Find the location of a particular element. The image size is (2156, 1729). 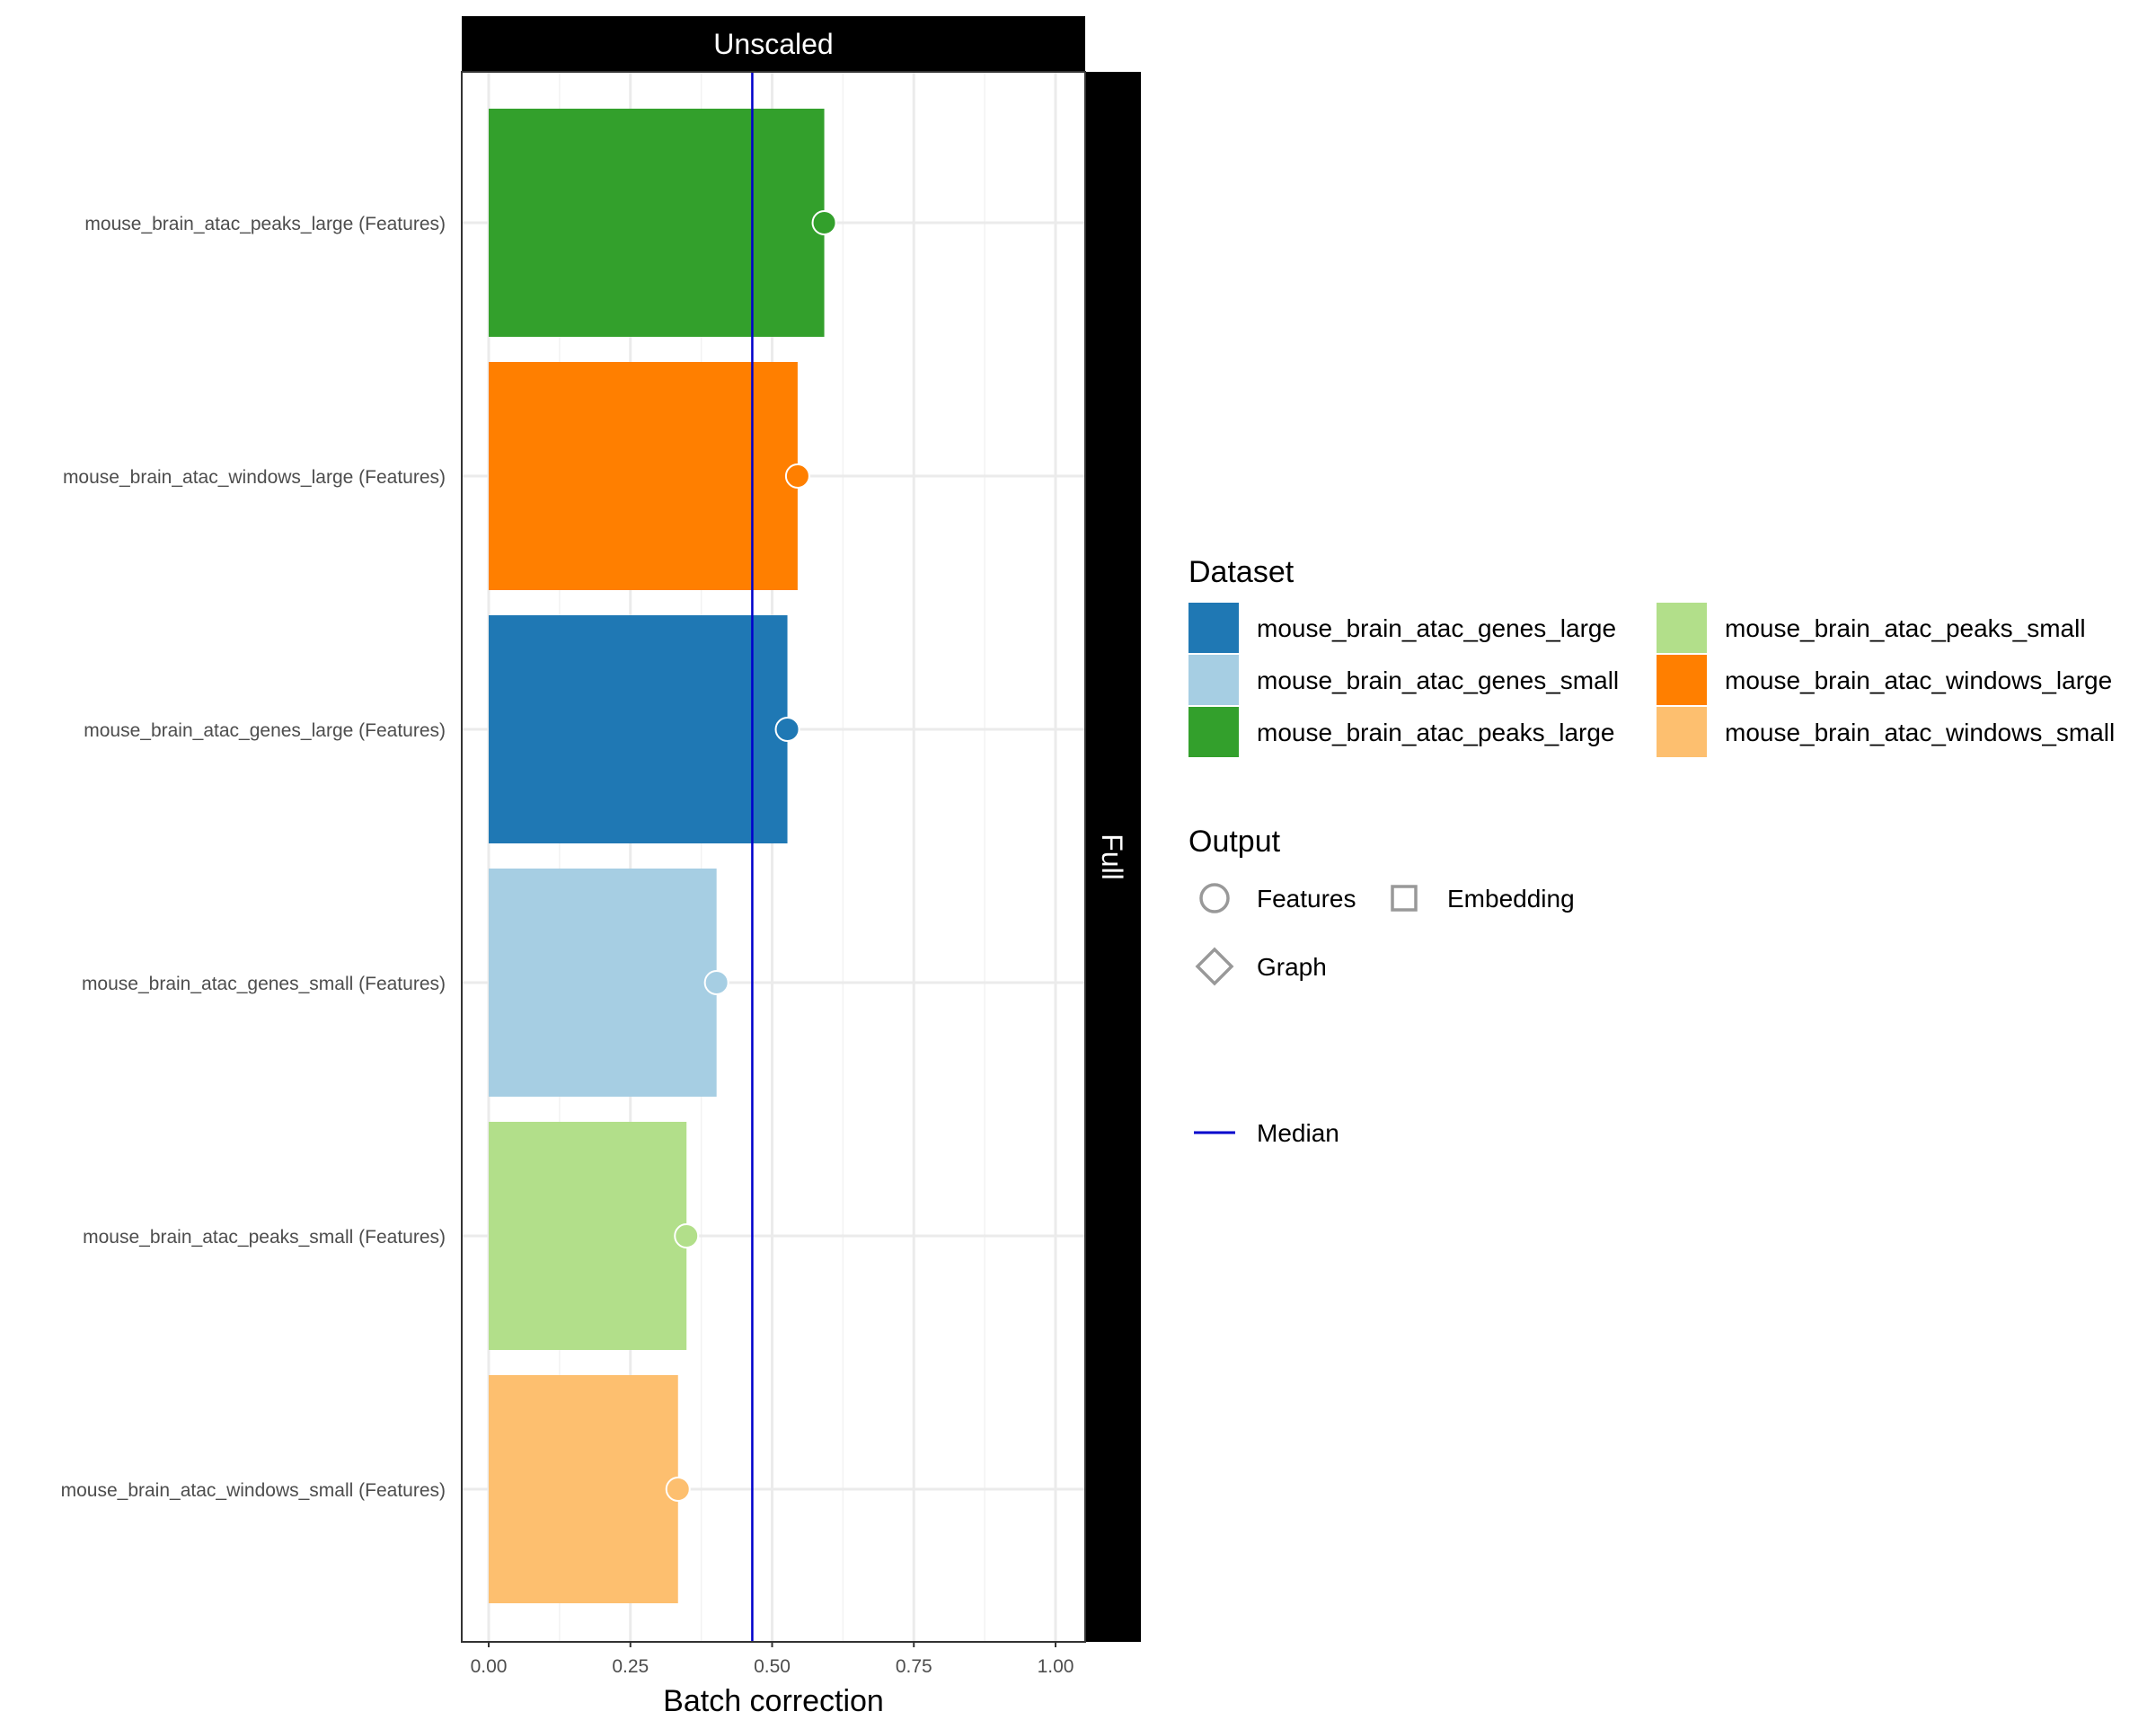

bar-mouse_brain_atac_peaks_large is located at coordinates (657, 223).